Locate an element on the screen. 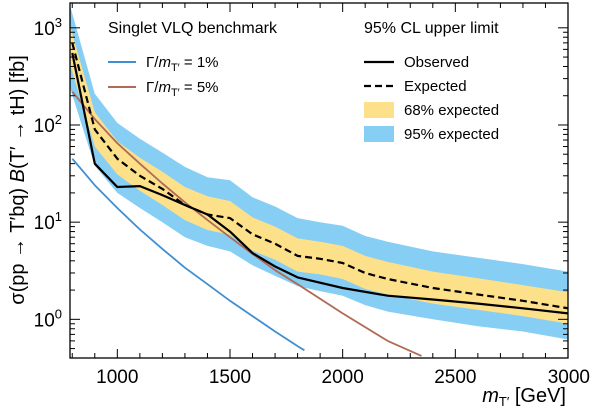 Image resolution: width=596 pixels, height=408 pixels. y-tick-label: 10⁰ is located at coordinates (48, 318).